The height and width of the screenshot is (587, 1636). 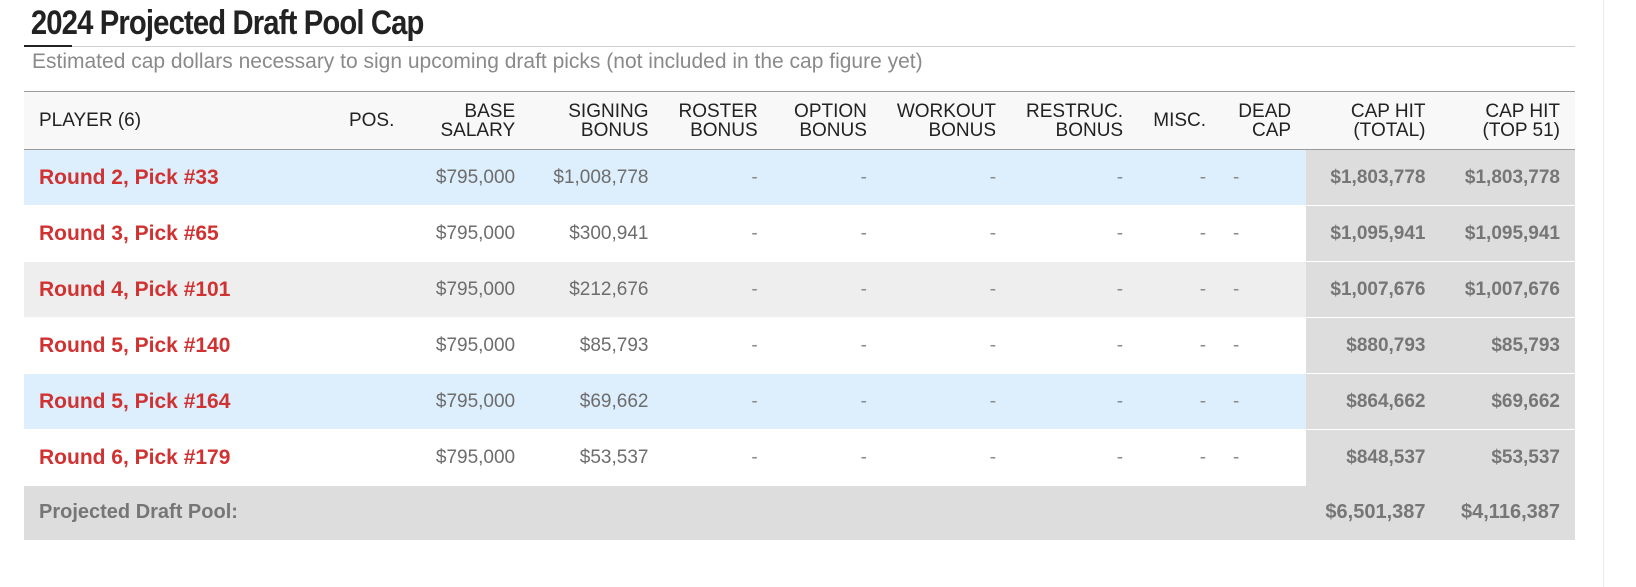 What do you see at coordinates (1373, 233) in the screenshot?
I see `cap-hit-total-cell: $1,095,941` at bounding box center [1373, 233].